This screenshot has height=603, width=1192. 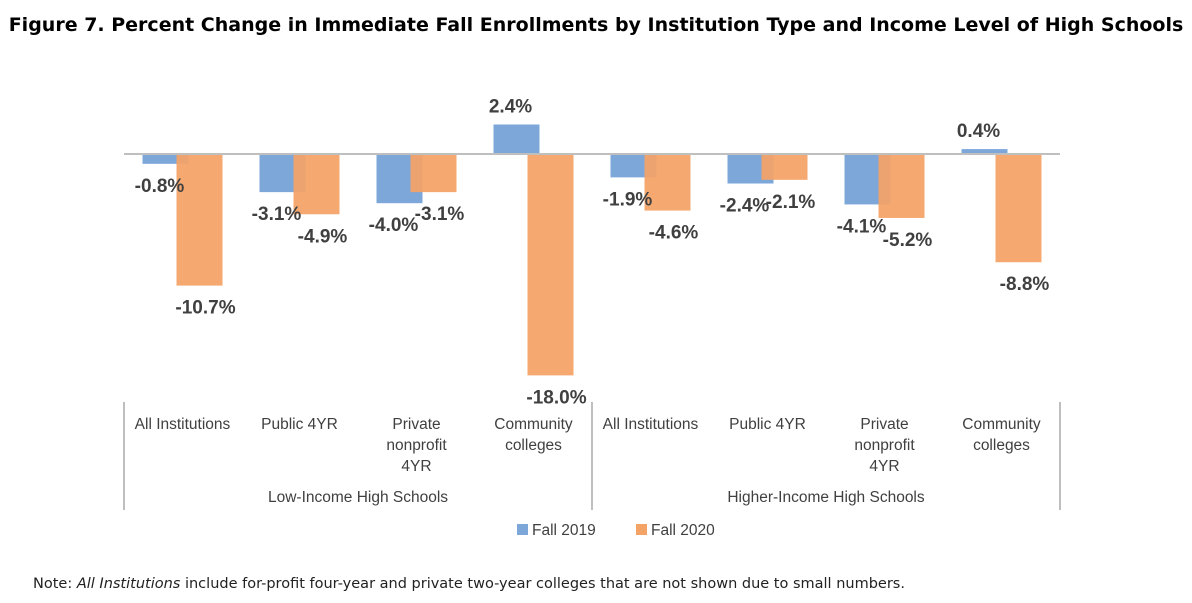 I want to click on note-italic: All Institutions, so click(x=128, y=584).